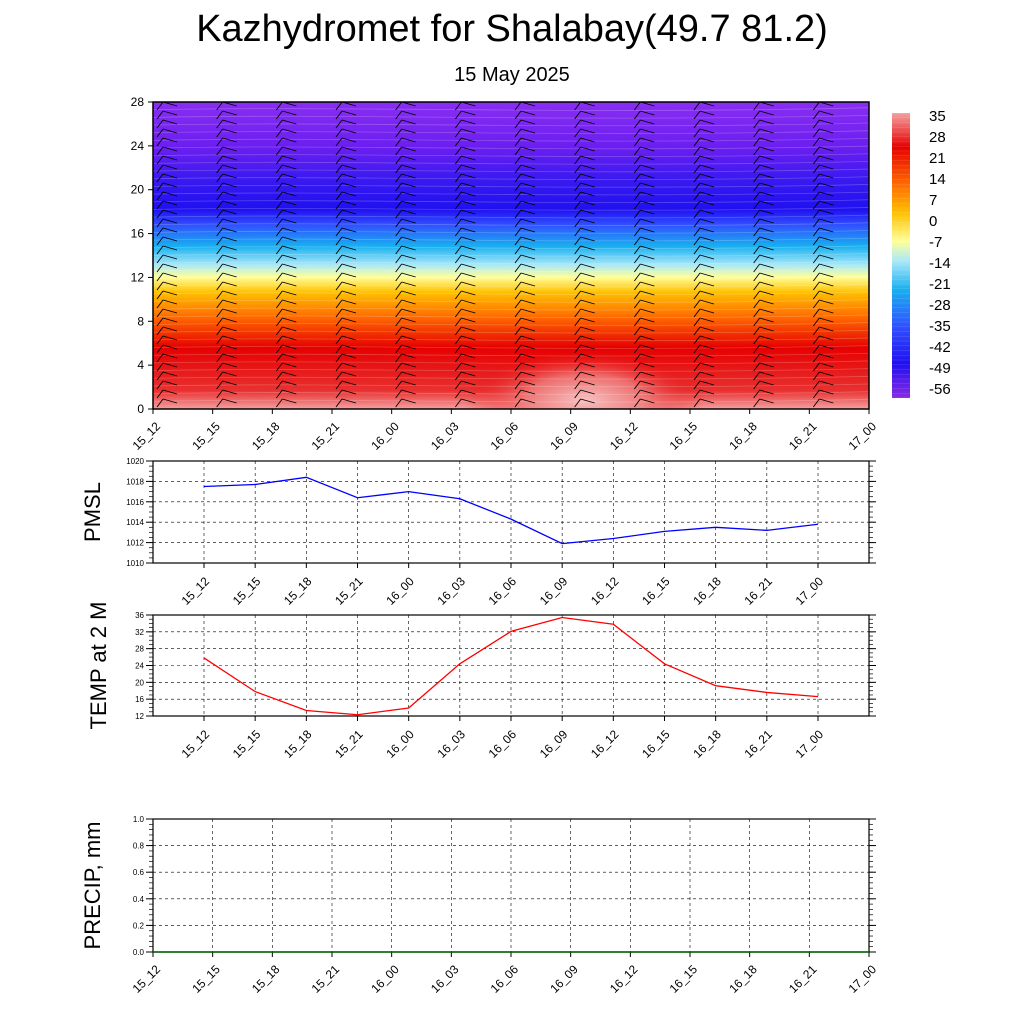 The height and width of the screenshot is (1024, 1024). What do you see at coordinates (803, 979) in the screenshot?
I see `x-tick-label: 16_21` at bounding box center [803, 979].